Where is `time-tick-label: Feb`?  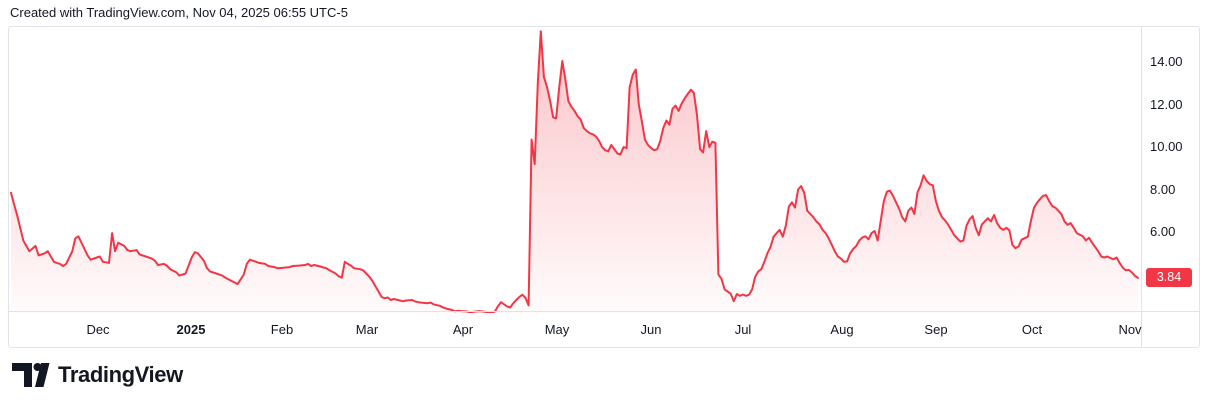 time-tick-label: Feb is located at coordinates (282, 329).